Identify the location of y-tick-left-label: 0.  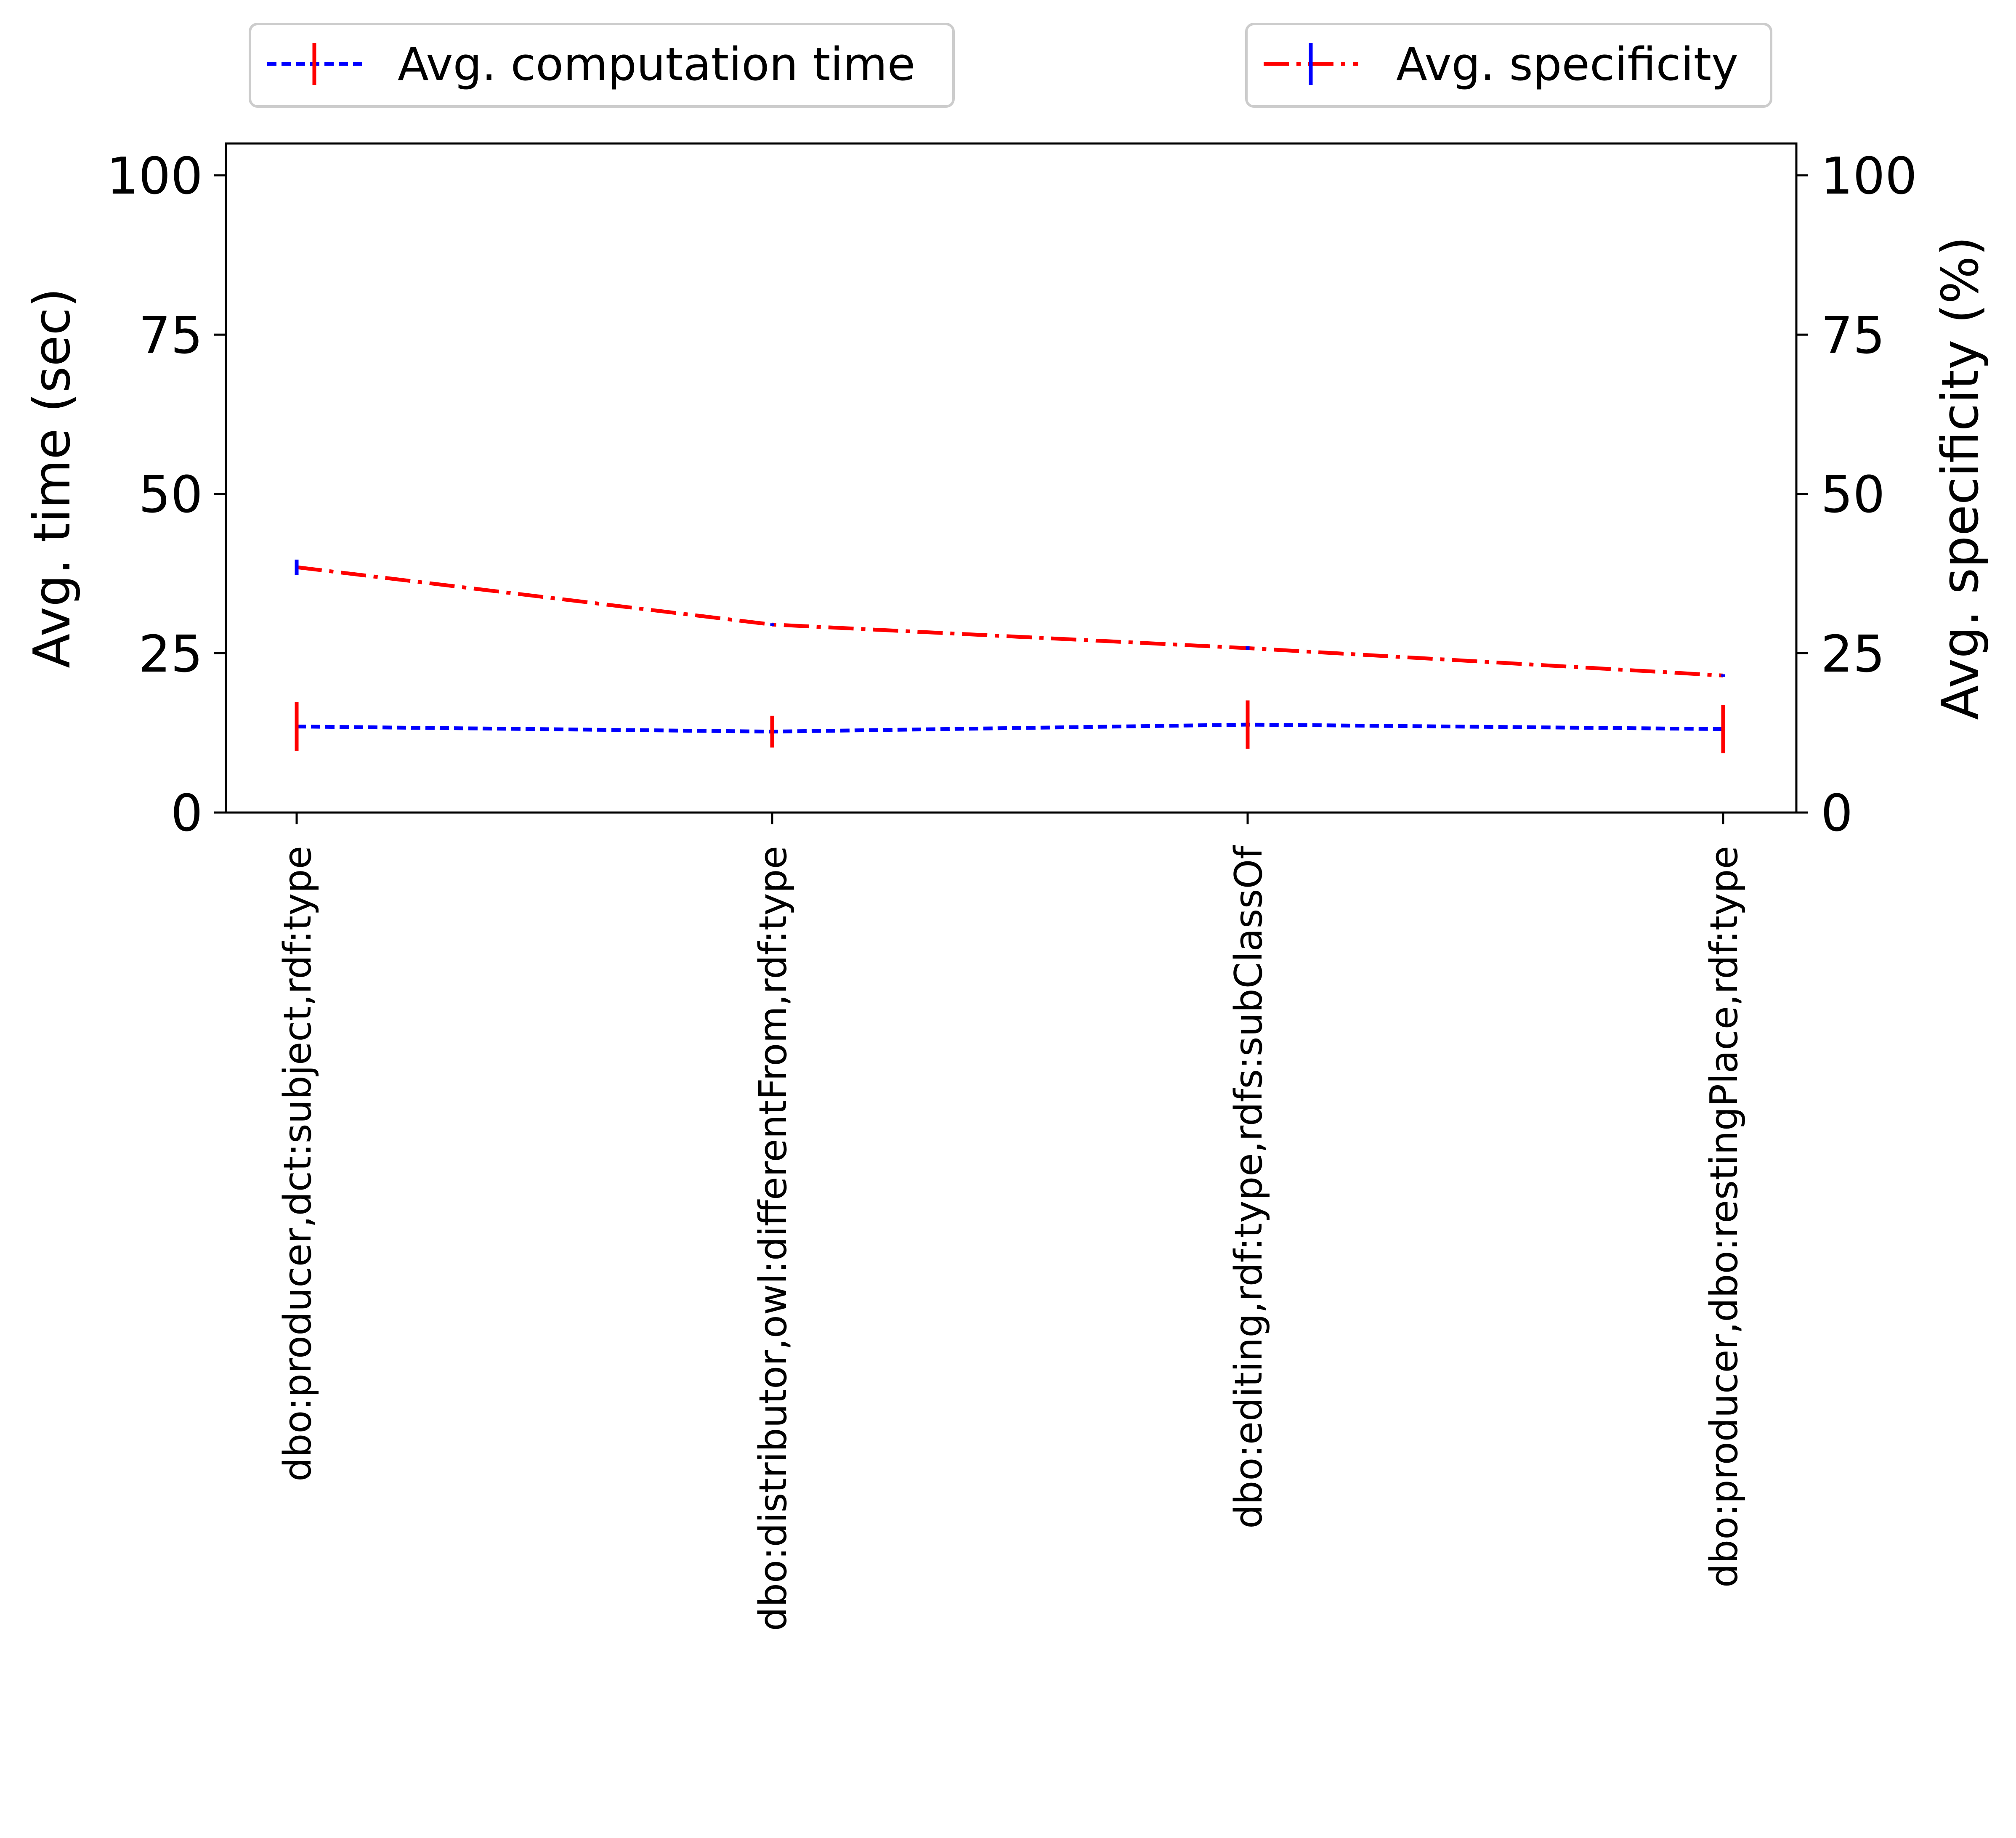
(187, 814).